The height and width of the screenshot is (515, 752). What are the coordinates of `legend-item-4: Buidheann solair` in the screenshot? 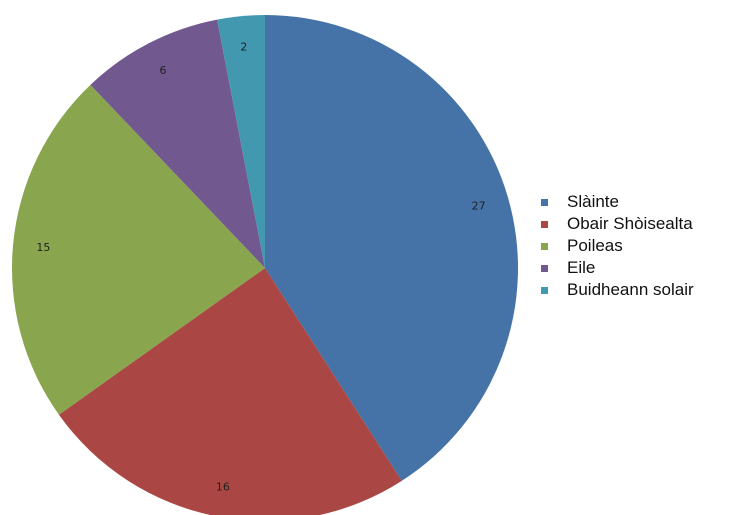 It's located at (617, 290).